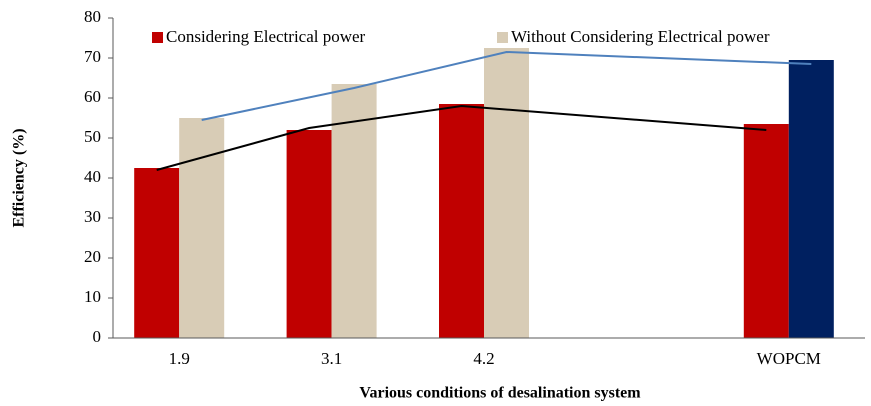  I want to click on y-tick-label: 50, so click(92, 136).